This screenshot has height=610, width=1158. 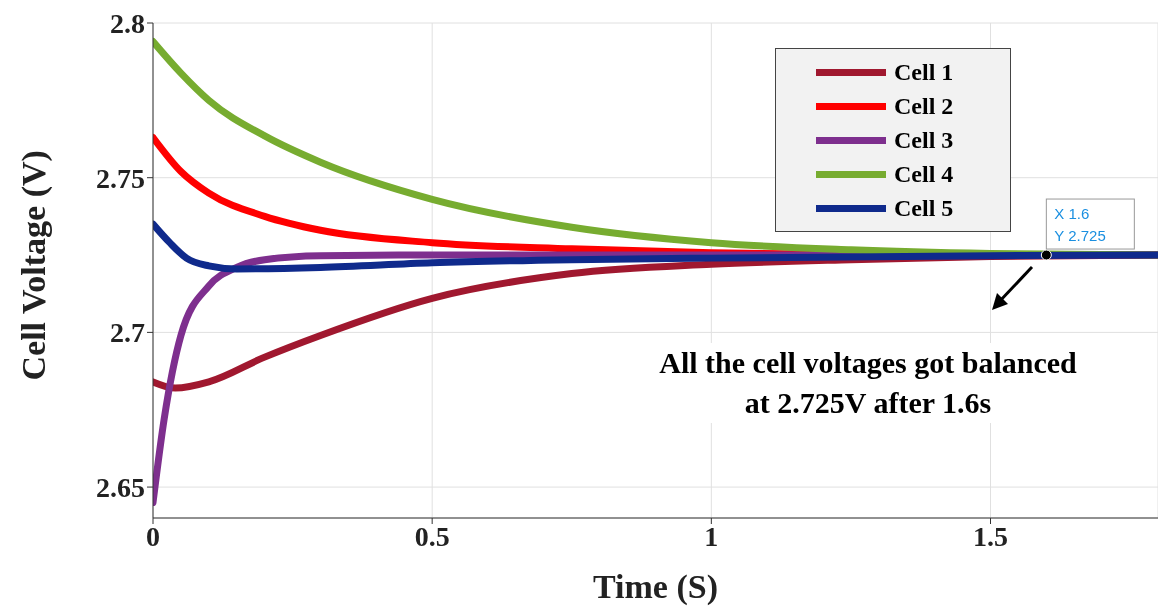 What do you see at coordinates (868, 383) in the screenshot?
I see `annotation: All the cell voltages got balanced at 2.725V after 1.6s` at bounding box center [868, 383].